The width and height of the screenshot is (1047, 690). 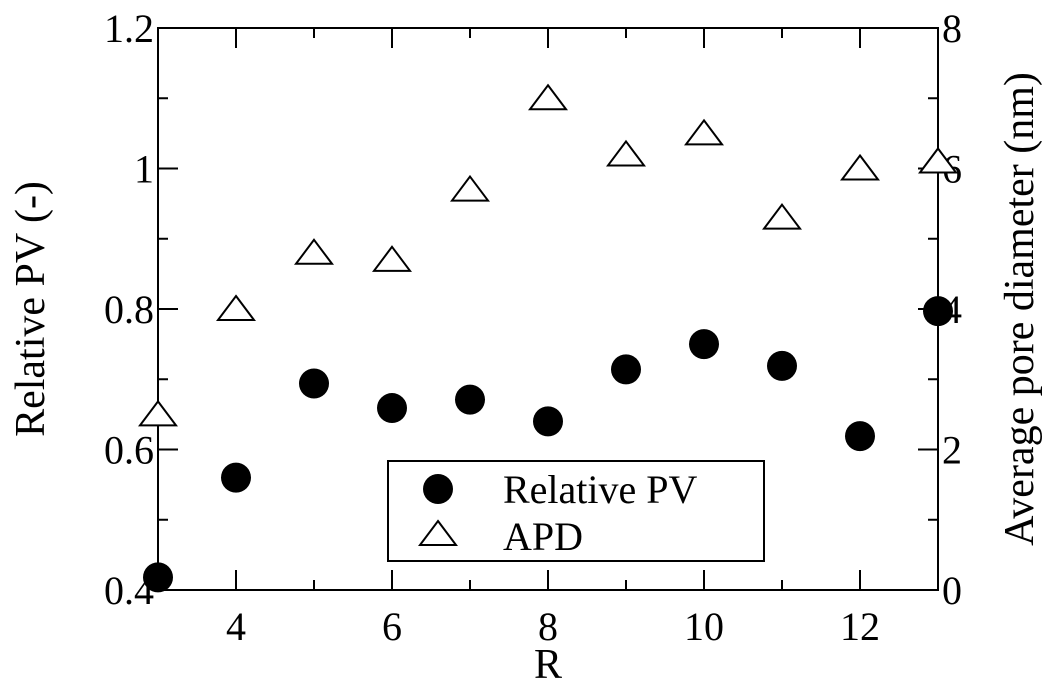 I want to click on x-tick-label: 4, so click(x=236, y=626).